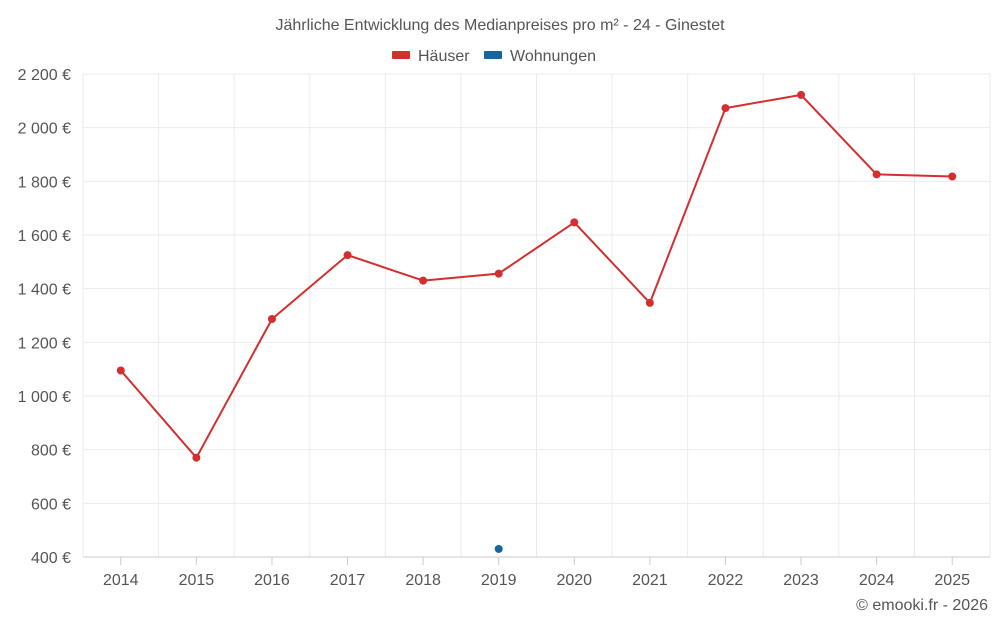 Image resolution: width=1000 pixels, height=625 pixels. What do you see at coordinates (51, 504) in the screenshot?
I see `y-tick-label: 600 €` at bounding box center [51, 504].